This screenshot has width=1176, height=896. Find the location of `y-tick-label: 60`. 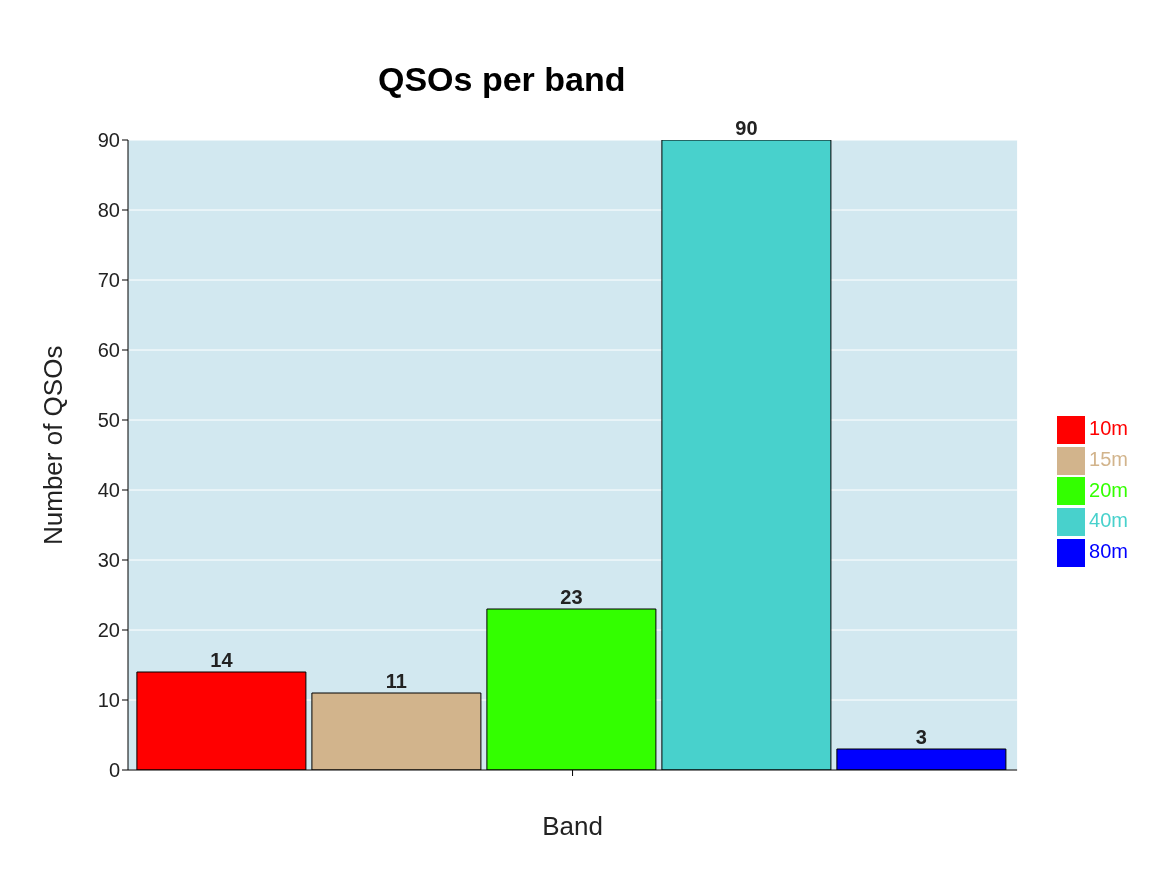

y-tick-label: 60 is located at coordinates (108, 350).